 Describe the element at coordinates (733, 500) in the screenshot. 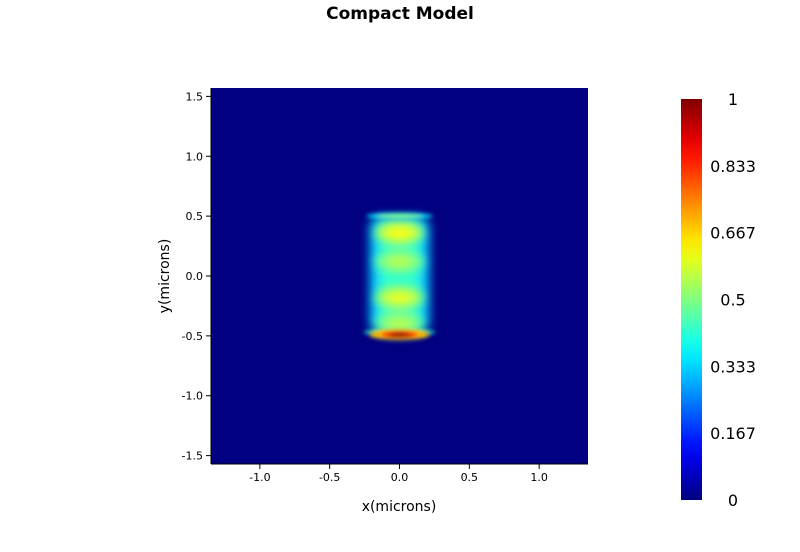

I see `colorbar-tick-label: 0` at that location.